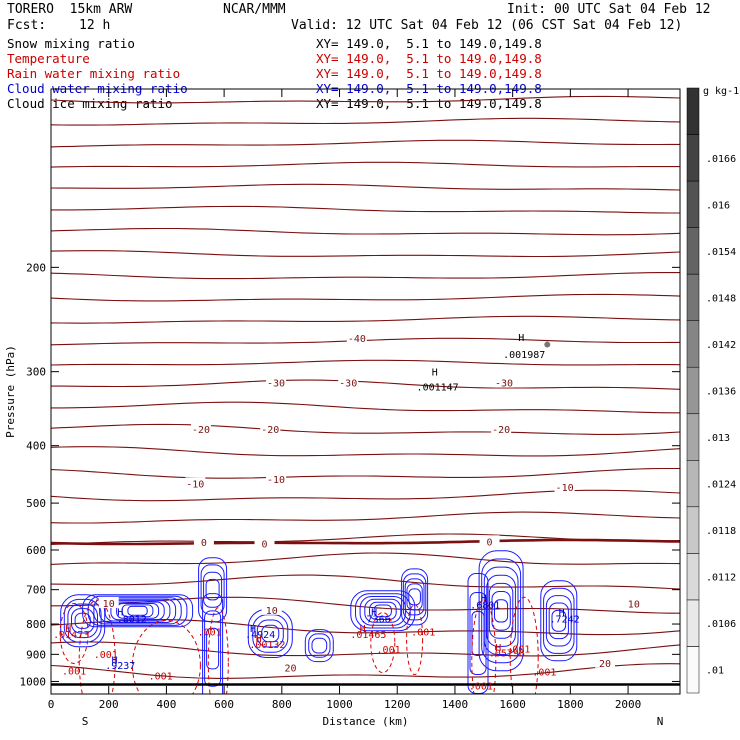 This screenshot has width=740, height=740. What do you see at coordinates (36, 372) in the screenshot?
I see `y-tick-label: 300` at bounding box center [36, 372].